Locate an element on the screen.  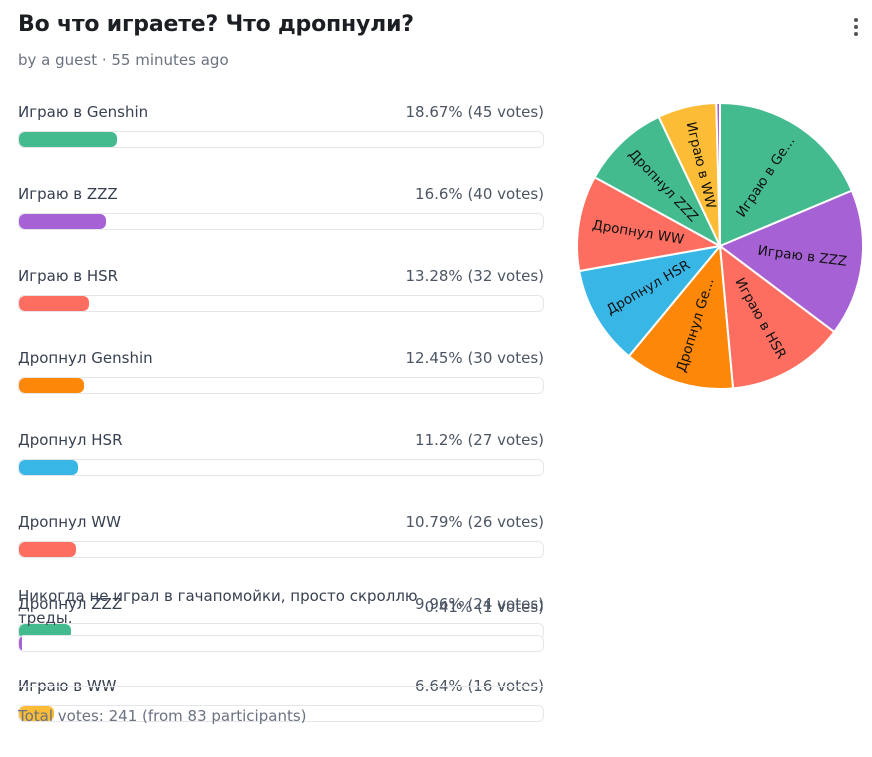
option-label: Играю в Genshin is located at coordinates (83, 112).